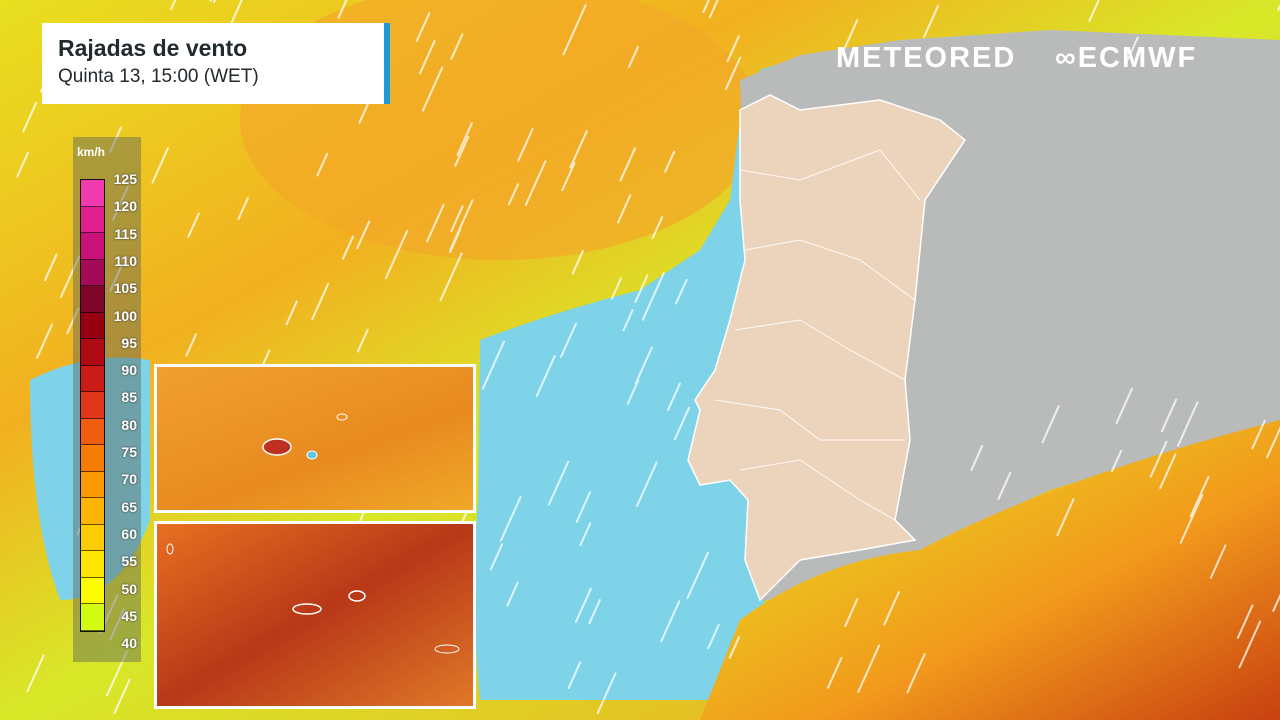 The height and width of the screenshot is (720, 1280). I want to click on map-timestamp: Quinta 13, 15:00 (WET), so click(158, 76).